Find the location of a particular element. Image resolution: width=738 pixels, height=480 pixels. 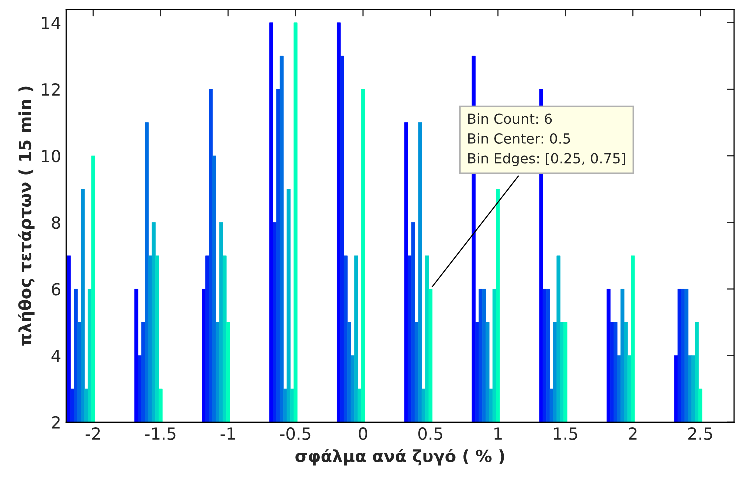

y-tick-label: 2 is located at coordinates (56, 422).